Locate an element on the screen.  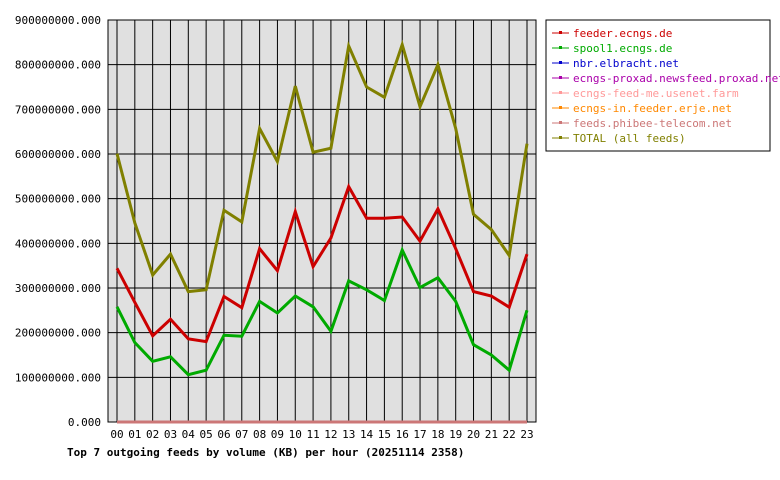
x-tick-label: 00 is located at coordinates (116, 434).